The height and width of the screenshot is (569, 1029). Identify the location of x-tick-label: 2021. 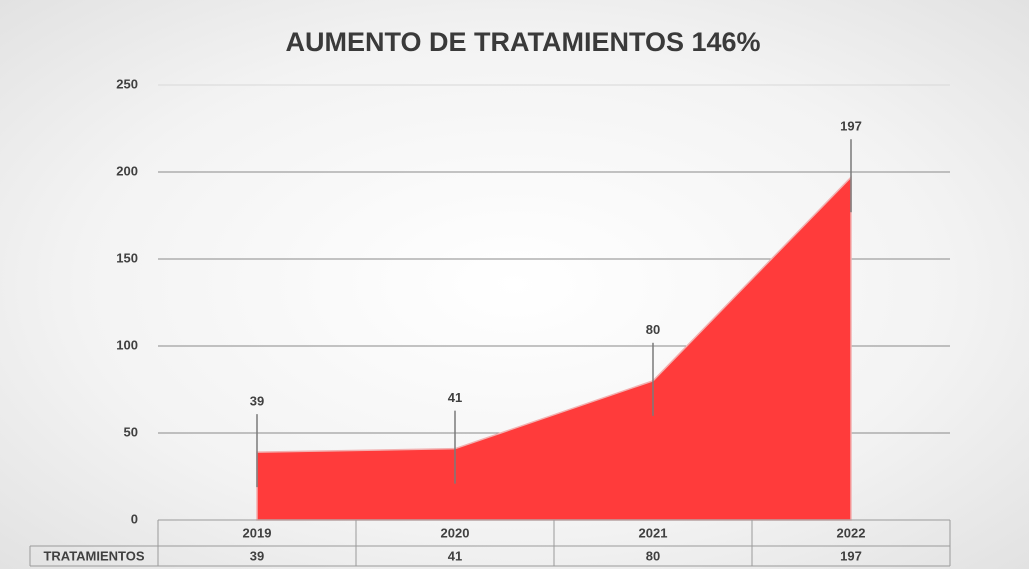
(653, 532).